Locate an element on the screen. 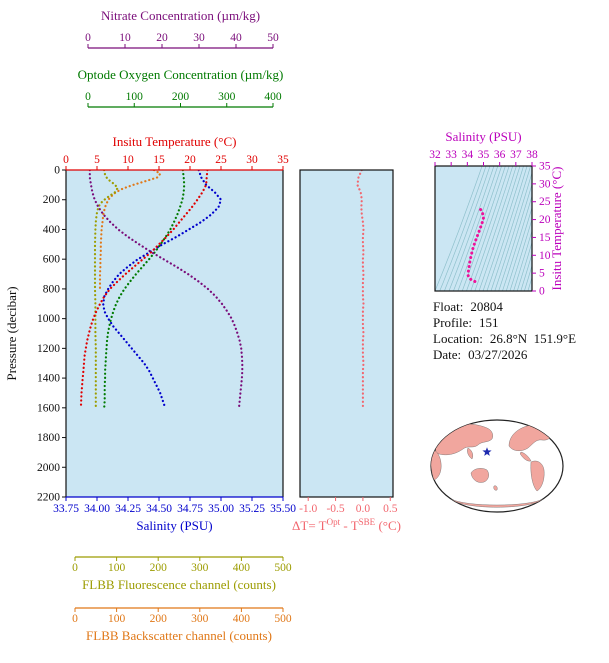  float-info-line: Location: 26.8°N 151.9°E is located at coordinates (504, 339).